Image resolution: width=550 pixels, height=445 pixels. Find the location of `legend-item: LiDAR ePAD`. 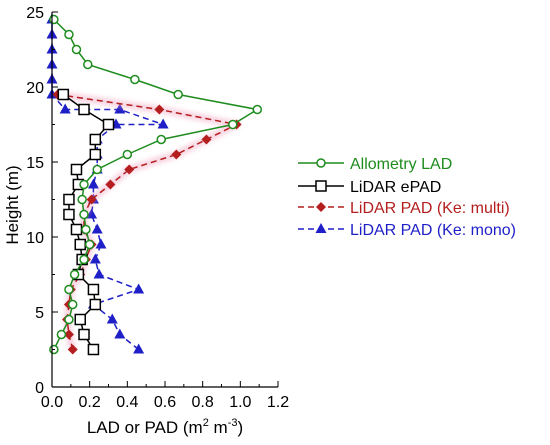

legend-item: LiDAR ePAD is located at coordinates (369, 187).